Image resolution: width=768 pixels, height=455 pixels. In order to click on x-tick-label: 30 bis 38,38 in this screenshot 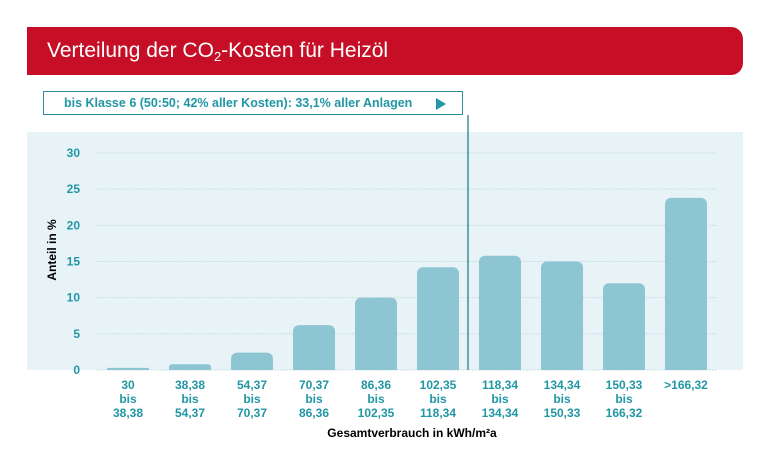, I will do `click(128, 399)`.